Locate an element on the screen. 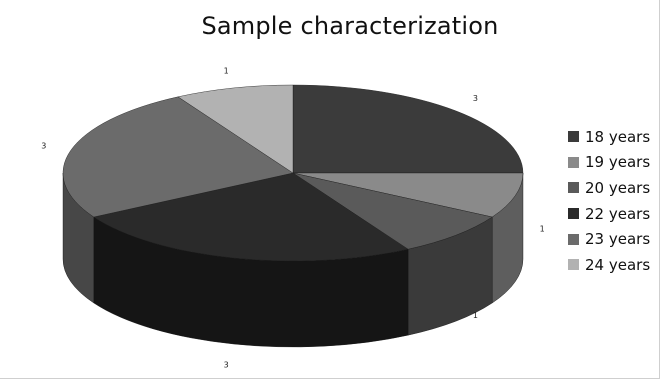 The width and height of the screenshot is (661, 380). chart-title: Sample characterization is located at coordinates (350, 26).